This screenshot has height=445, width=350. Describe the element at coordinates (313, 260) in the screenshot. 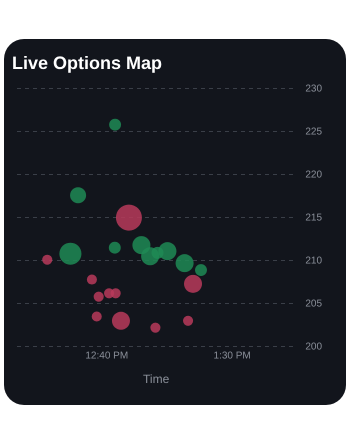

I see `y-tick-label: 210` at that location.